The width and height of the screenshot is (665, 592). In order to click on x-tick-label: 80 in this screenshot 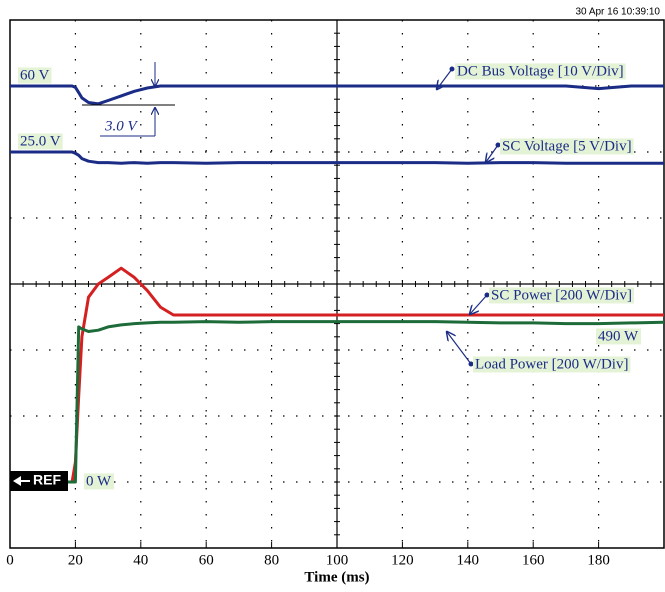, I will do `click(271, 560)`.